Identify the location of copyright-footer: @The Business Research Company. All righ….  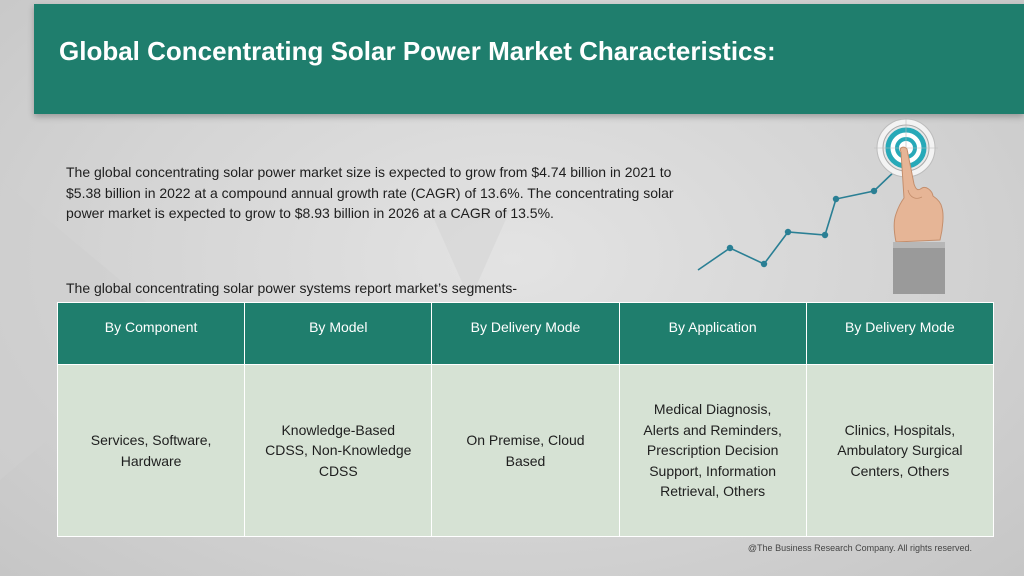
(859, 548).